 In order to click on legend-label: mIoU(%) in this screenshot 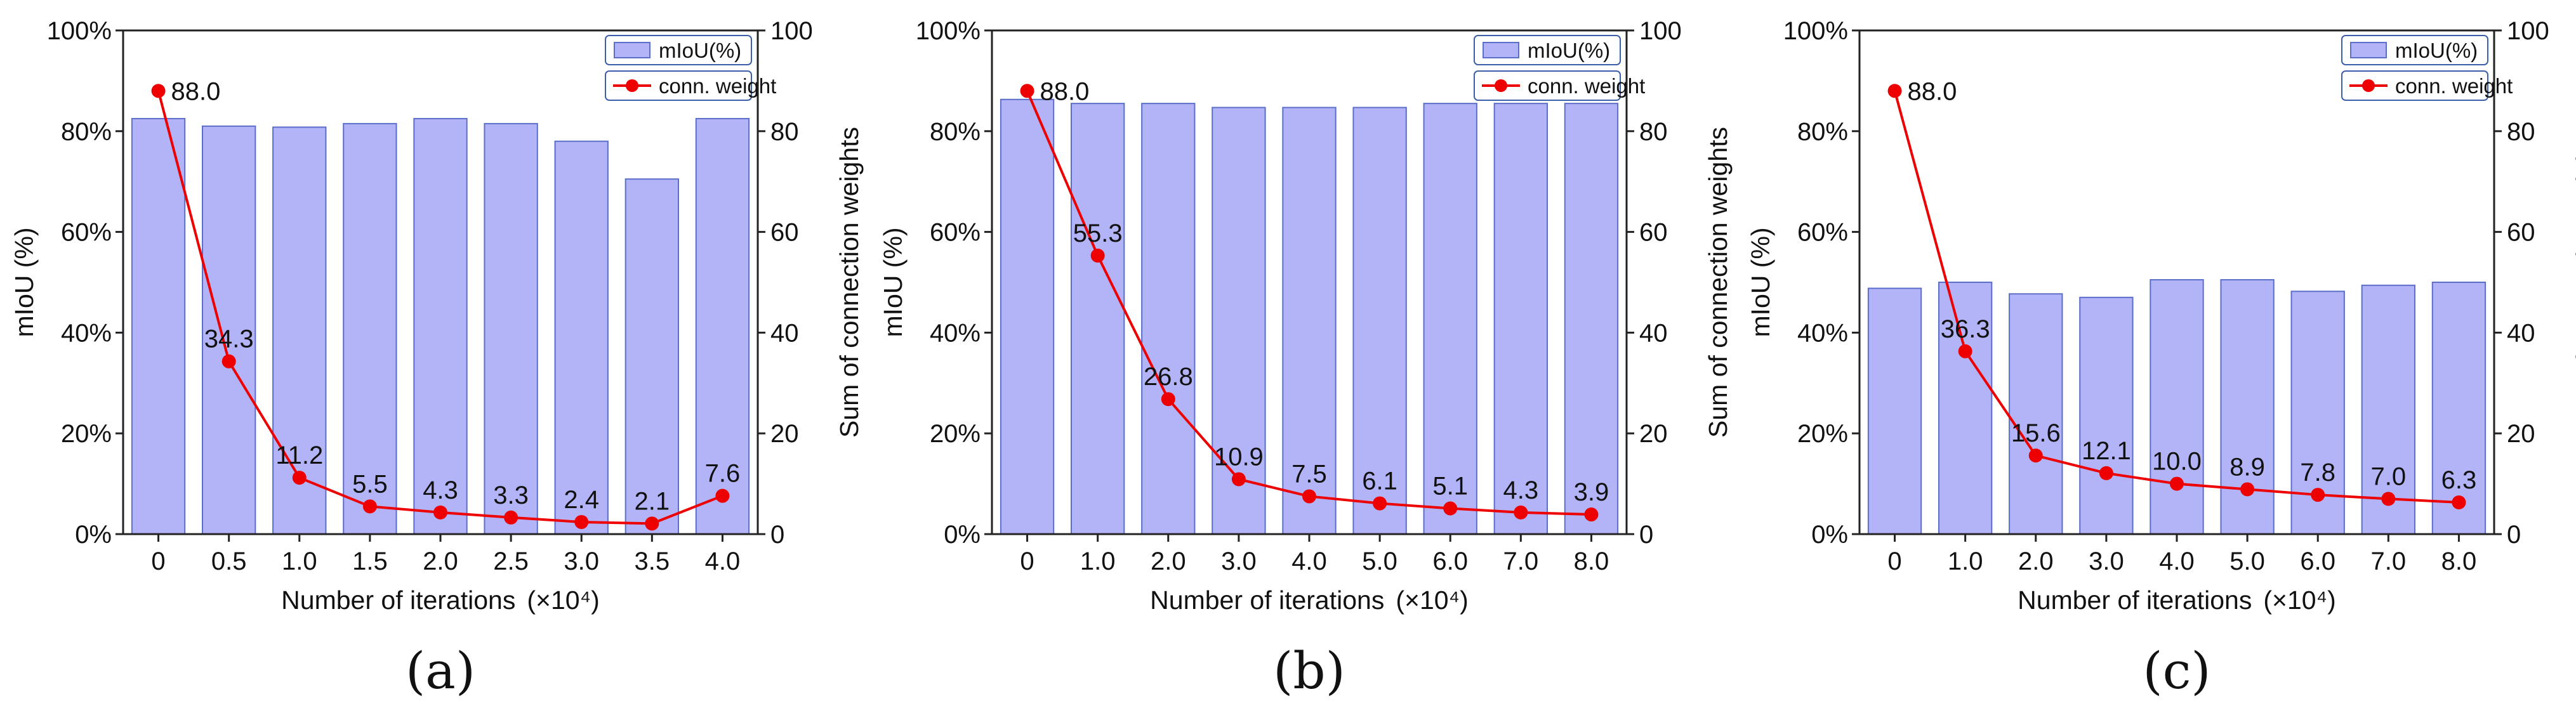, I will do `click(1569, 50)`.